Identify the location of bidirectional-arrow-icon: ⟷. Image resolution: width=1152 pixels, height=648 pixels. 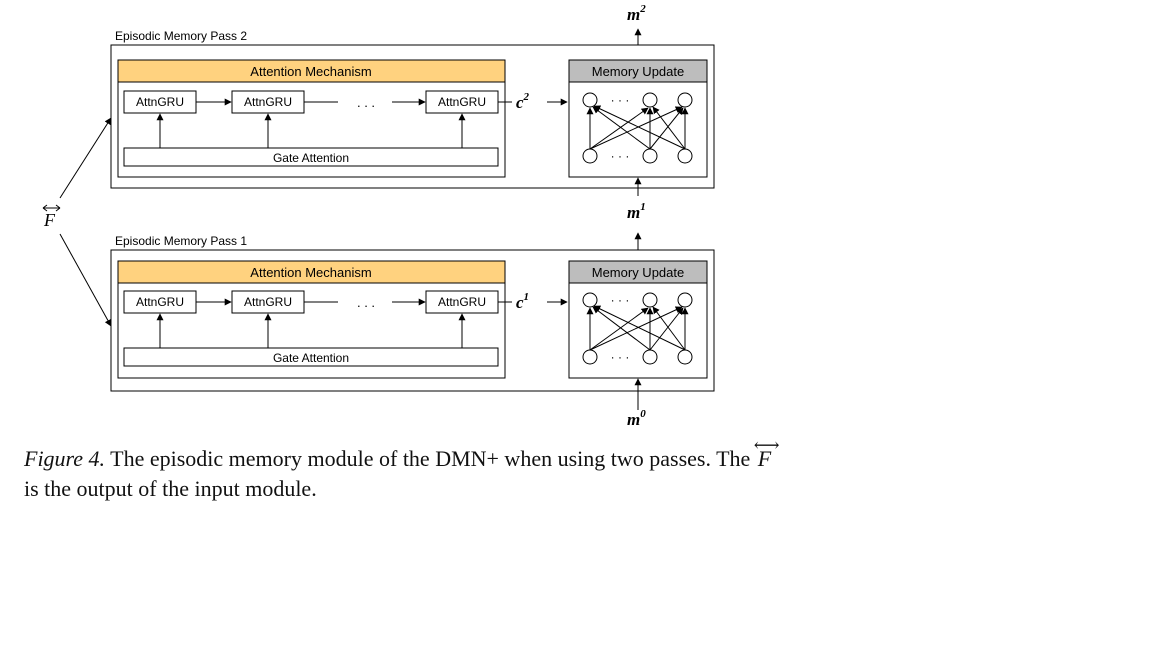
(766, 445).